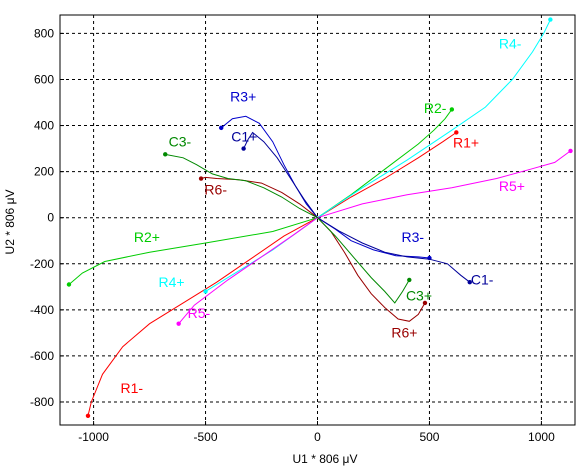 This screenshot has width=585, height=469. What do you see at coordinates (44, 126) in the screenshot?
I see `y-tick-label: 400` at bounding box center [44, 126].